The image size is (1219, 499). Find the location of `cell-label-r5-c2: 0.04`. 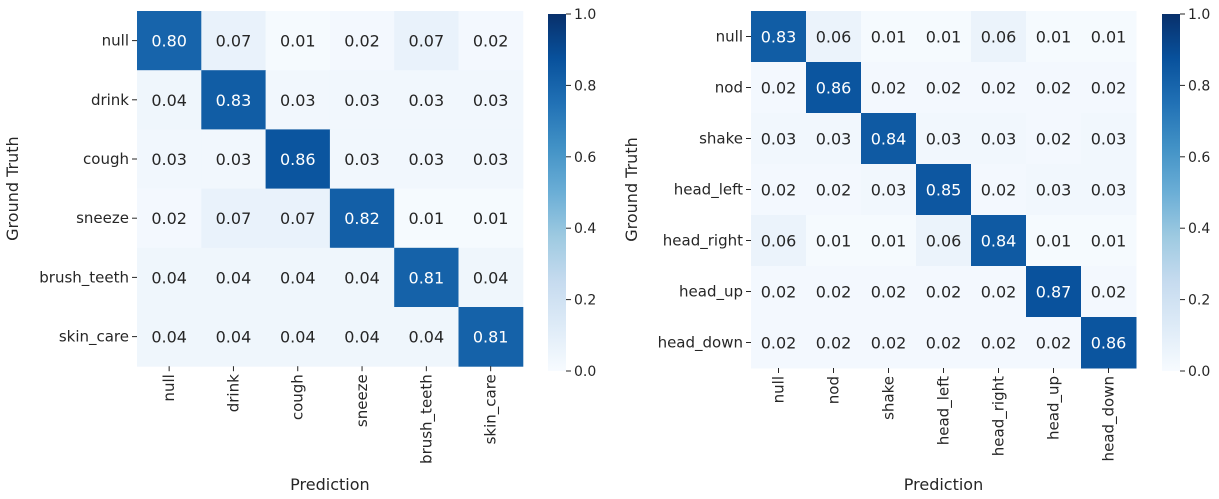

cell-label-r5-c2: 0.04 is located at coordinates (298, 337).